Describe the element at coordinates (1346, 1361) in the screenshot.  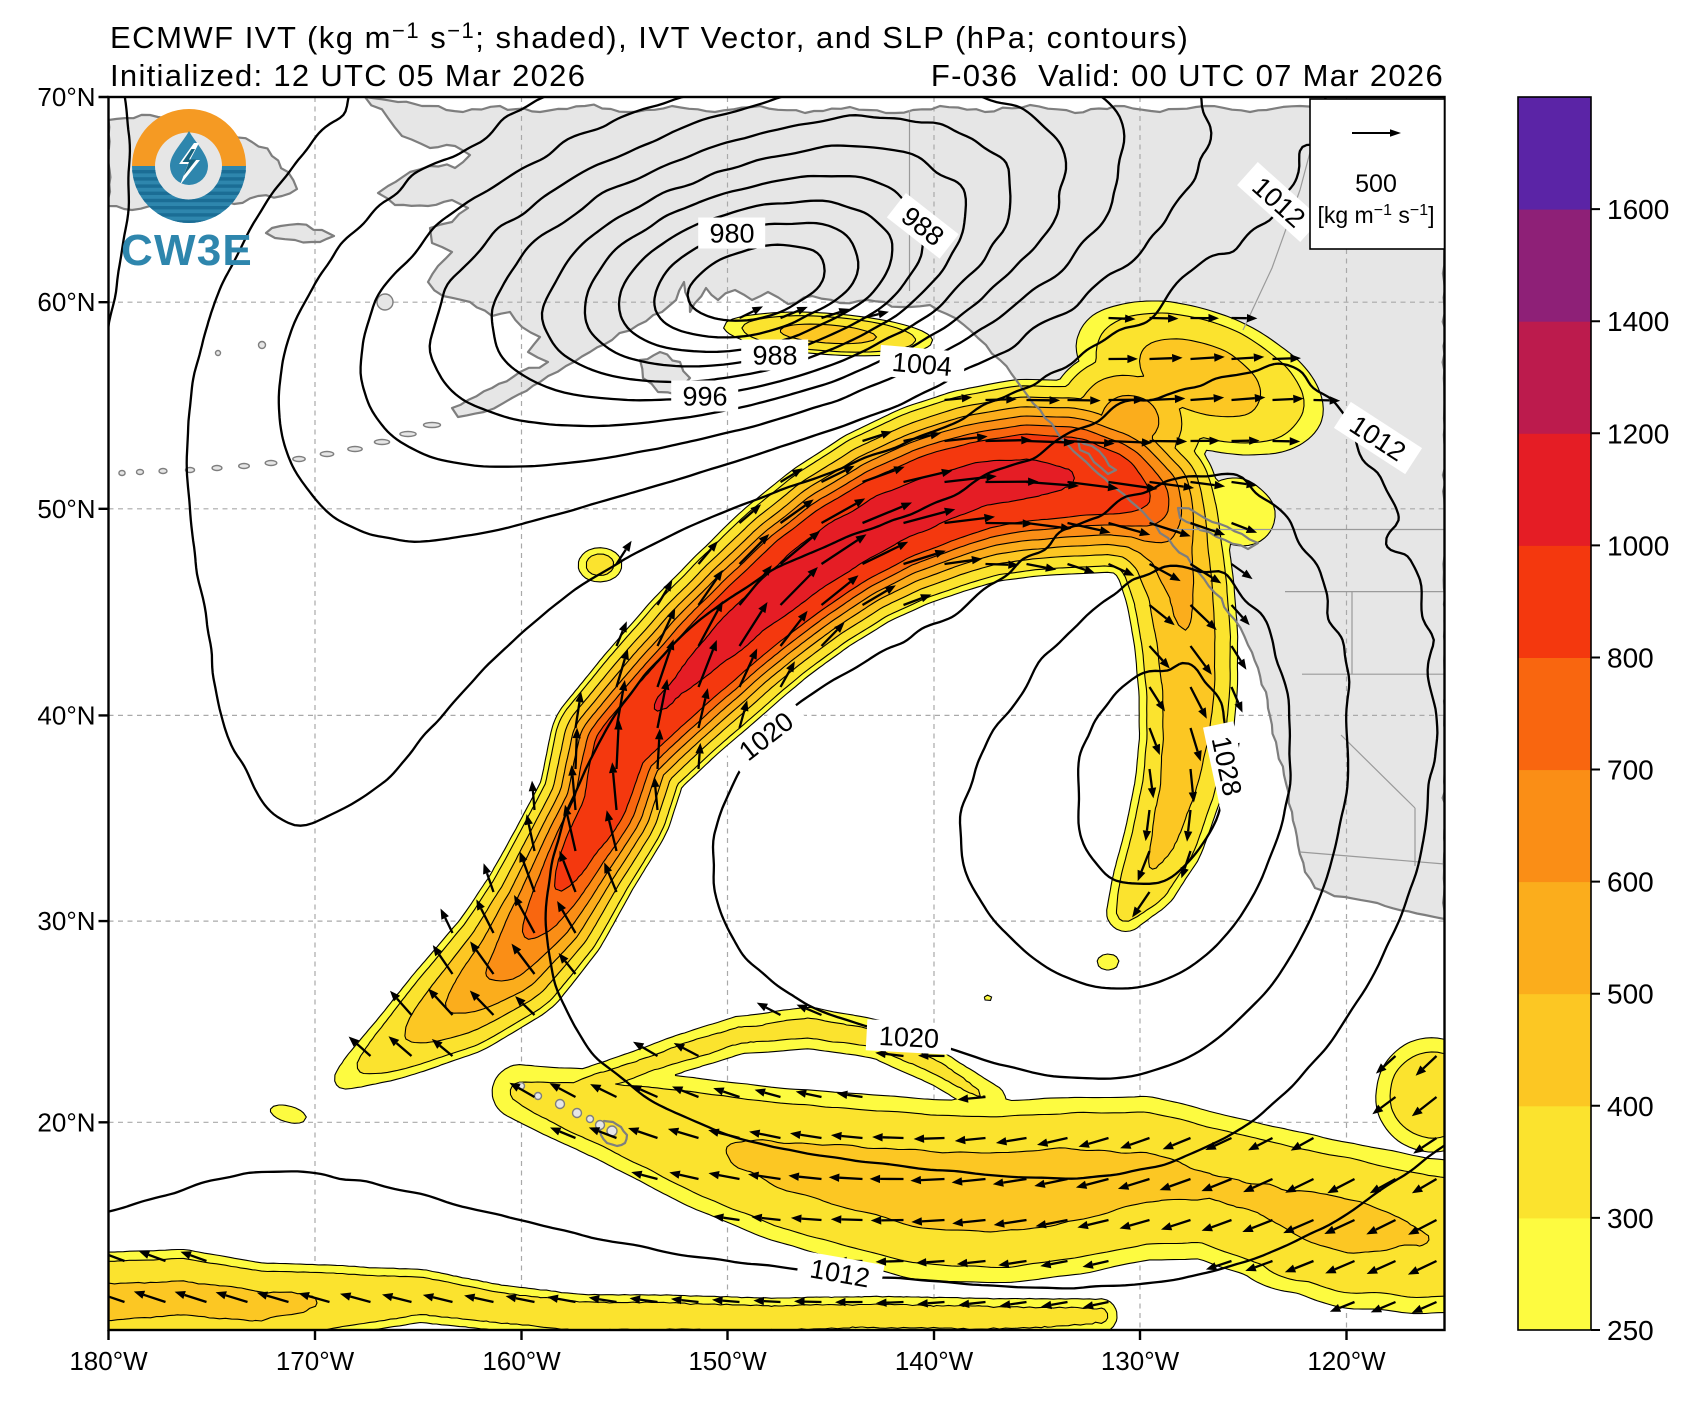
I see `svg-text: 120°W` at that location.